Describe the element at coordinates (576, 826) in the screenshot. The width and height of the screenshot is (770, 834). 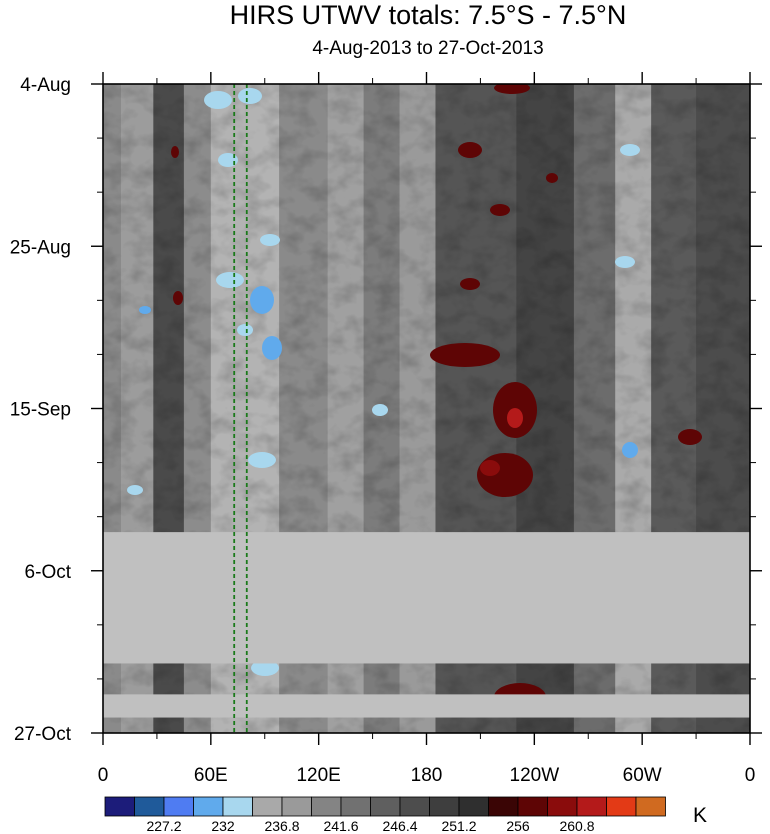
I see `colorbar-label: 260.8` at that location.